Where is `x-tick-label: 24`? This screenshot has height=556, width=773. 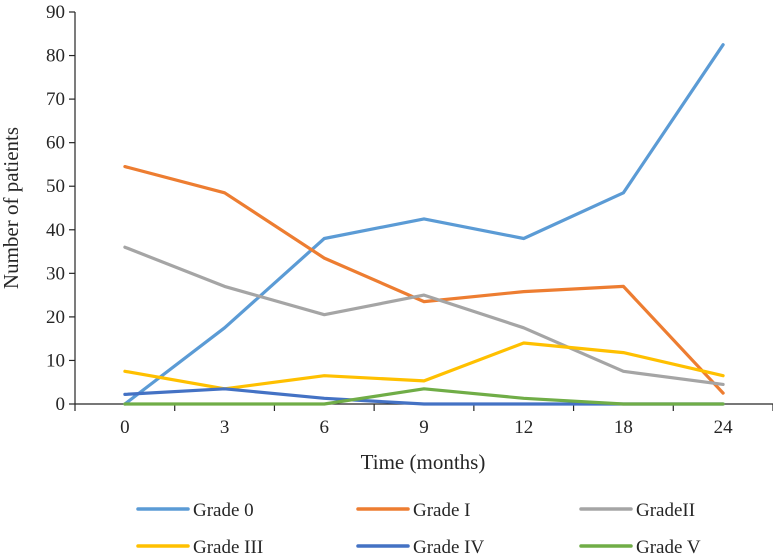 x-tick-label: 24 is located at coordinates (724, 427).